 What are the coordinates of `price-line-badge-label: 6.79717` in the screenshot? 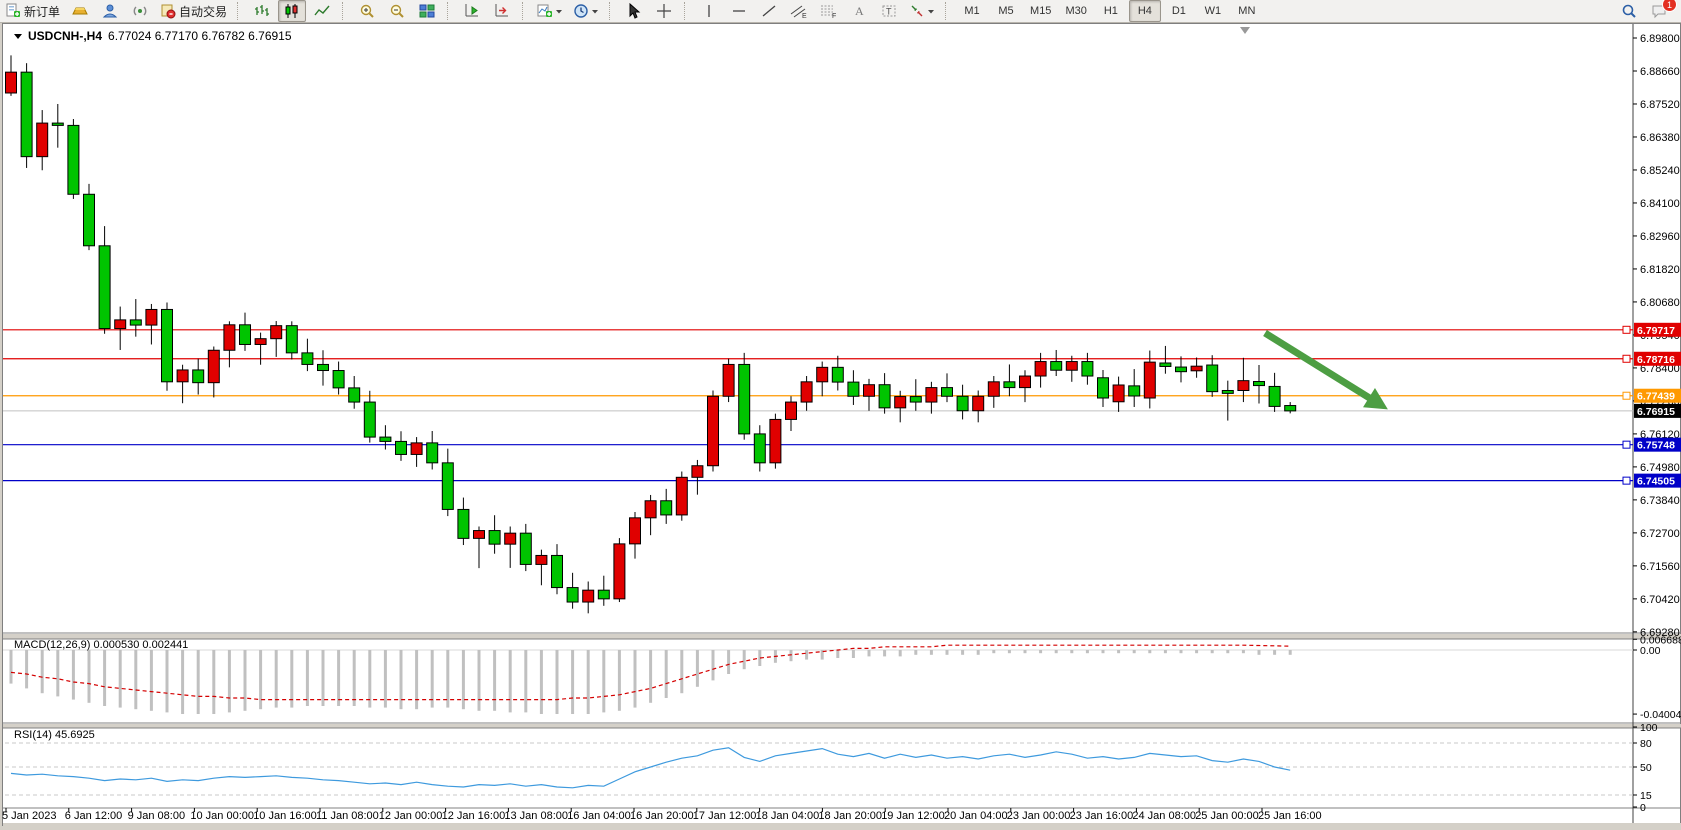 It's located at (1656, 331).